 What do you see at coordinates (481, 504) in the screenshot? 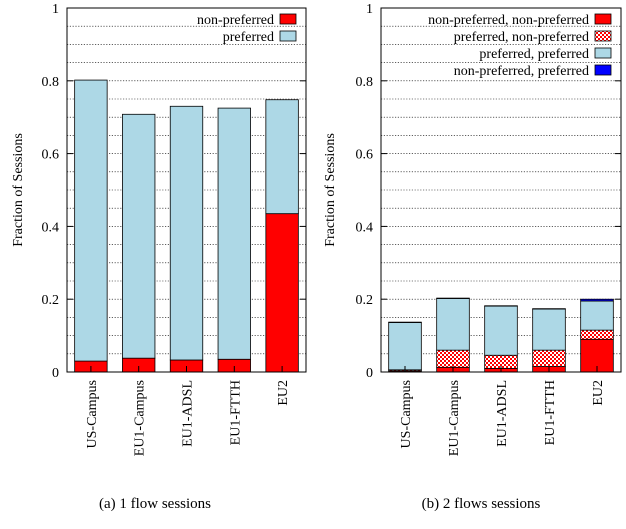
I see `figure-caption-b: (b) 2 flows sessions` at bounding box center [481, 504].